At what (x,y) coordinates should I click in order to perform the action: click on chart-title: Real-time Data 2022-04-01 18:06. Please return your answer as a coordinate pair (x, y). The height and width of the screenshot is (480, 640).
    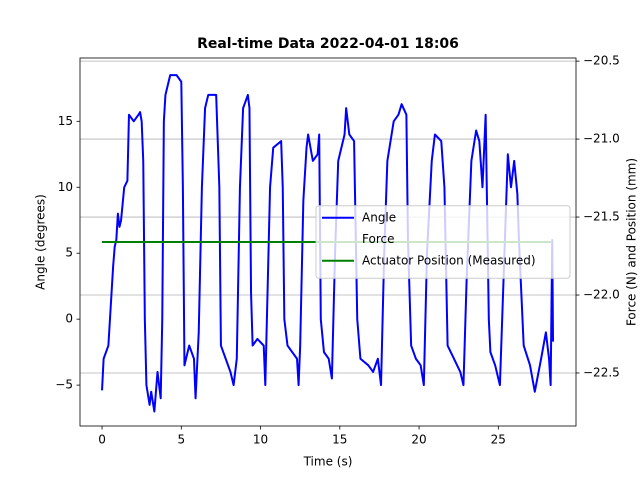
    Looking at the image, I should click on (328, 44).